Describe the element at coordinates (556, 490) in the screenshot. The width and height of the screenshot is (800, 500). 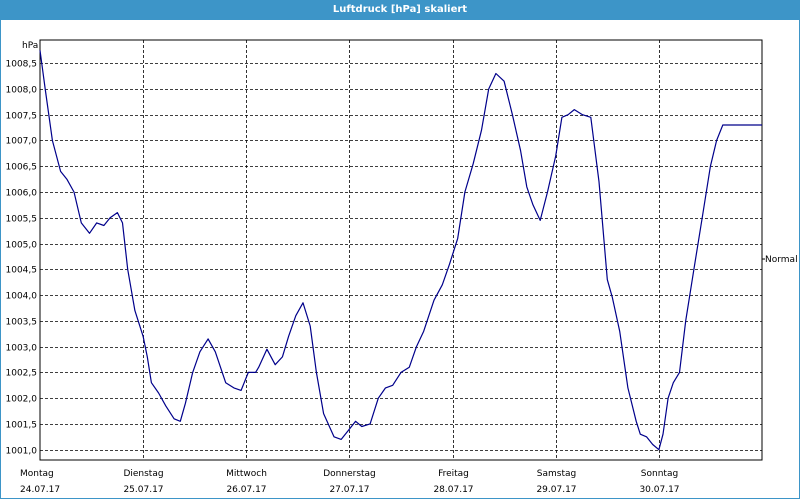
I see `x-tick-date: 29.07.17` at that location.